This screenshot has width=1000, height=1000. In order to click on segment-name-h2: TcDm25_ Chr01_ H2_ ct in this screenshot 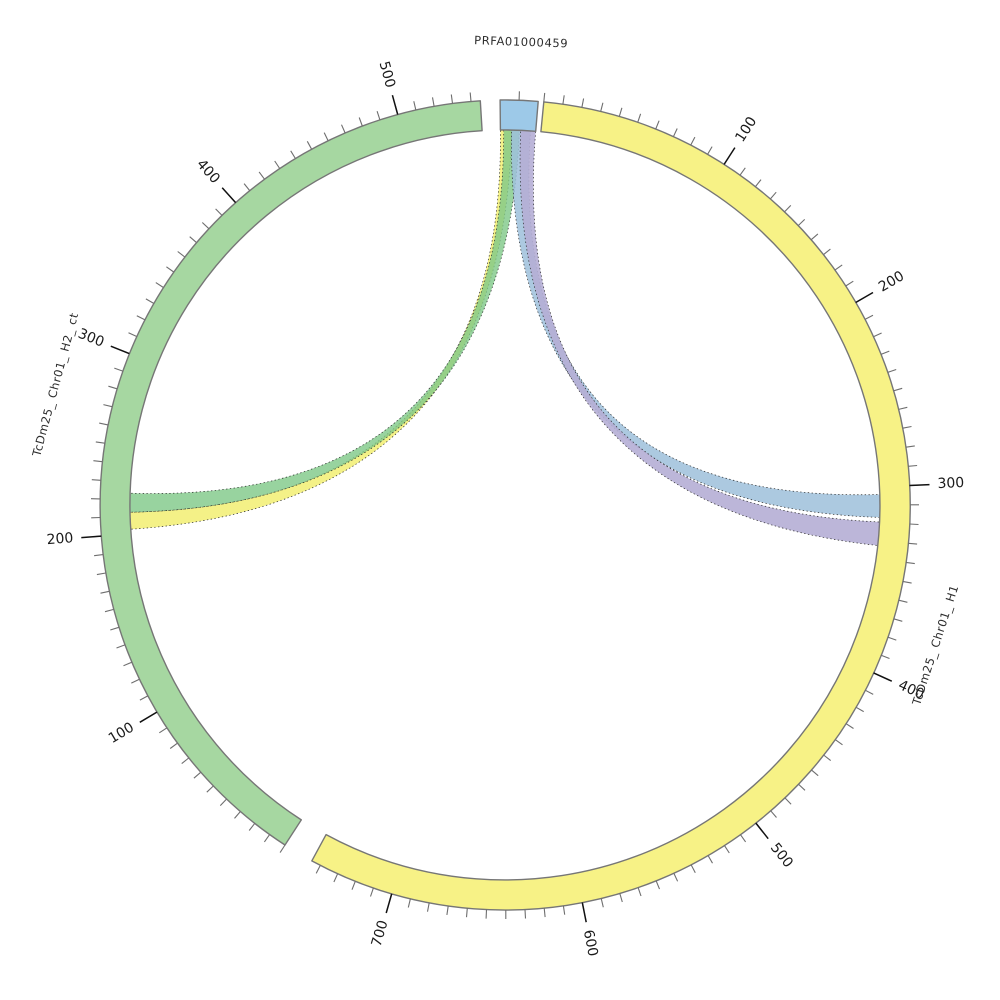, I will do `click(55, 385)`.